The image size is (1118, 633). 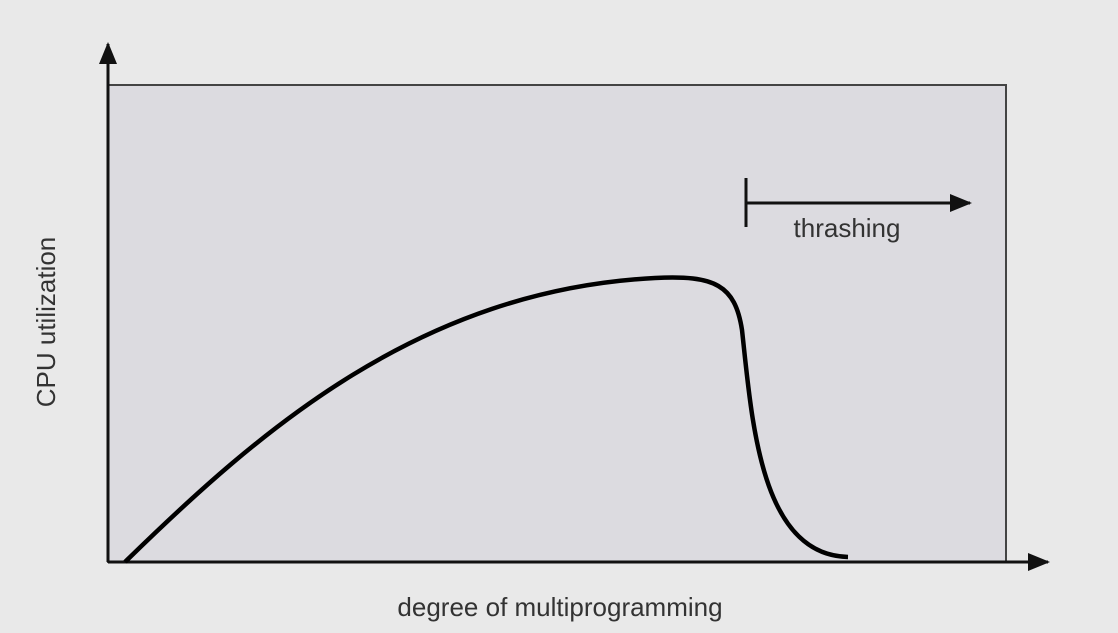 What do you see at coordinates (847, 228) in the screenshot?
I see `annotation-label: thrashing` at bounding box center [847, 228].